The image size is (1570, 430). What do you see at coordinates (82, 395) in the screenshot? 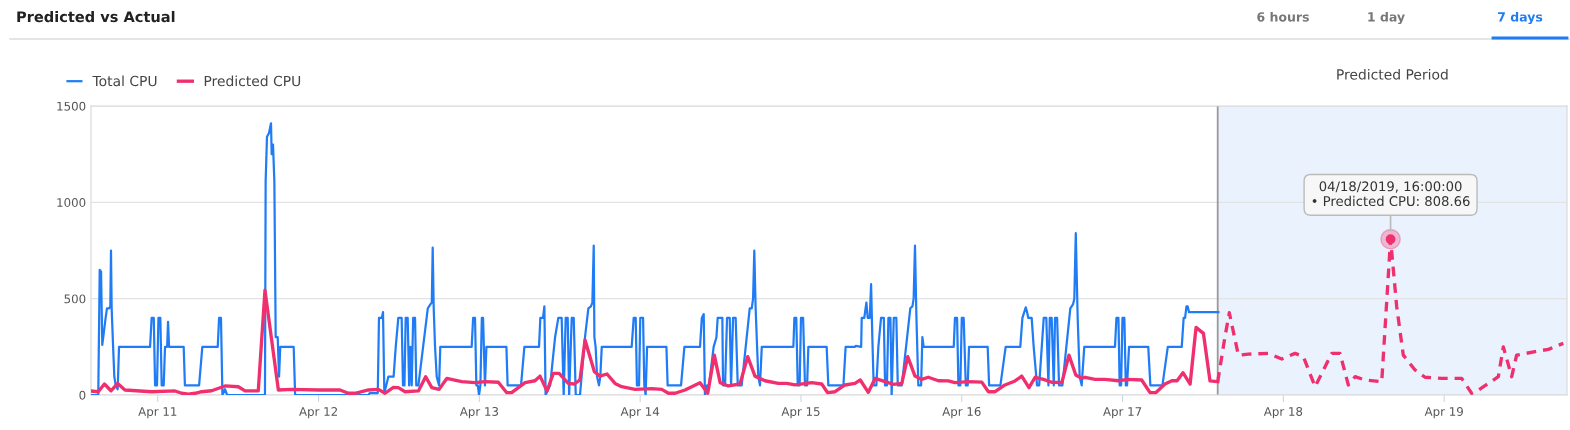
I see `y-tick-label: 0` at bounding box center [82, 395].